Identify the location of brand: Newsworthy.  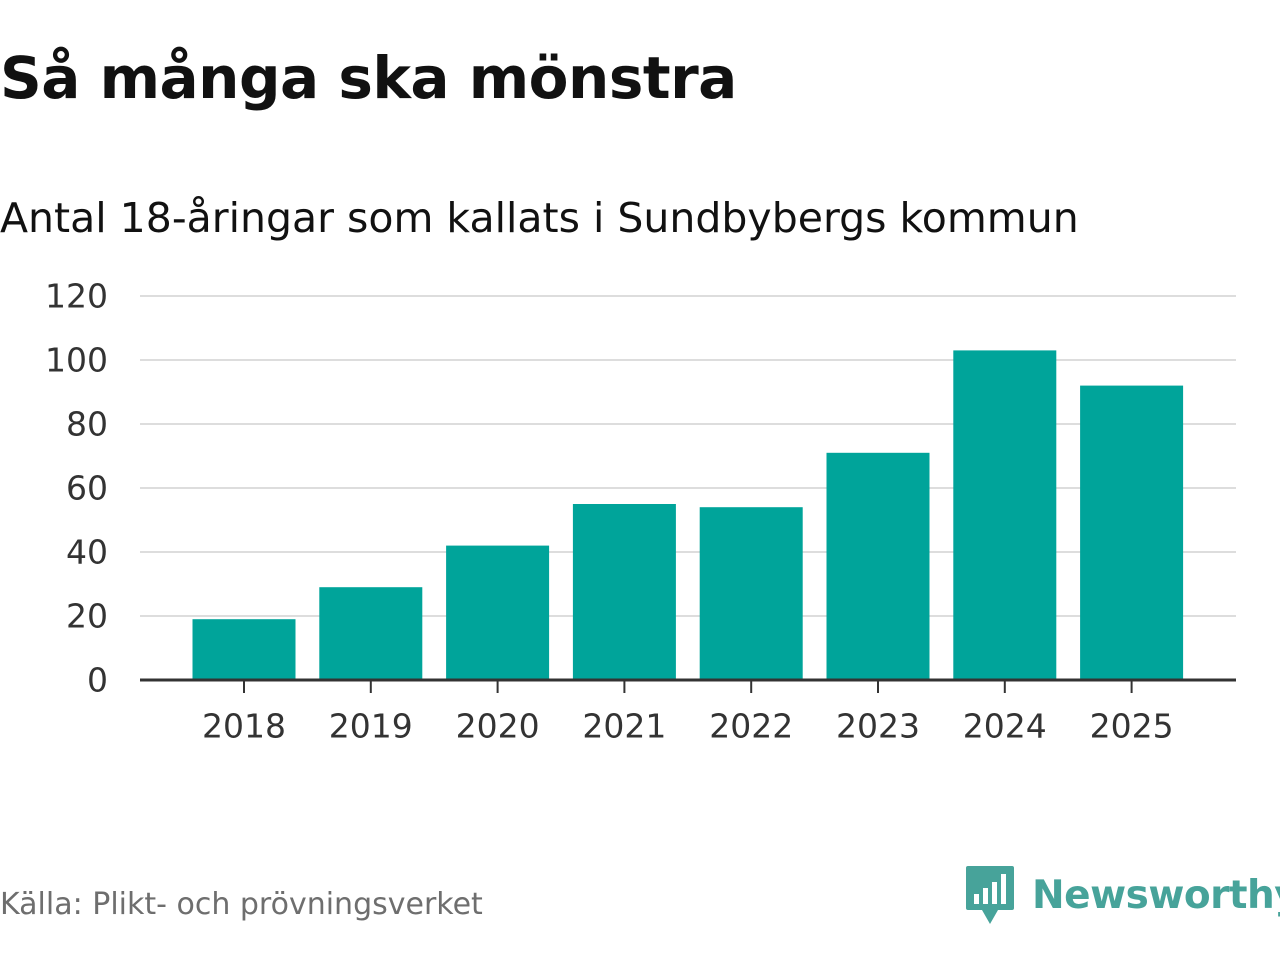
(1122, 896).